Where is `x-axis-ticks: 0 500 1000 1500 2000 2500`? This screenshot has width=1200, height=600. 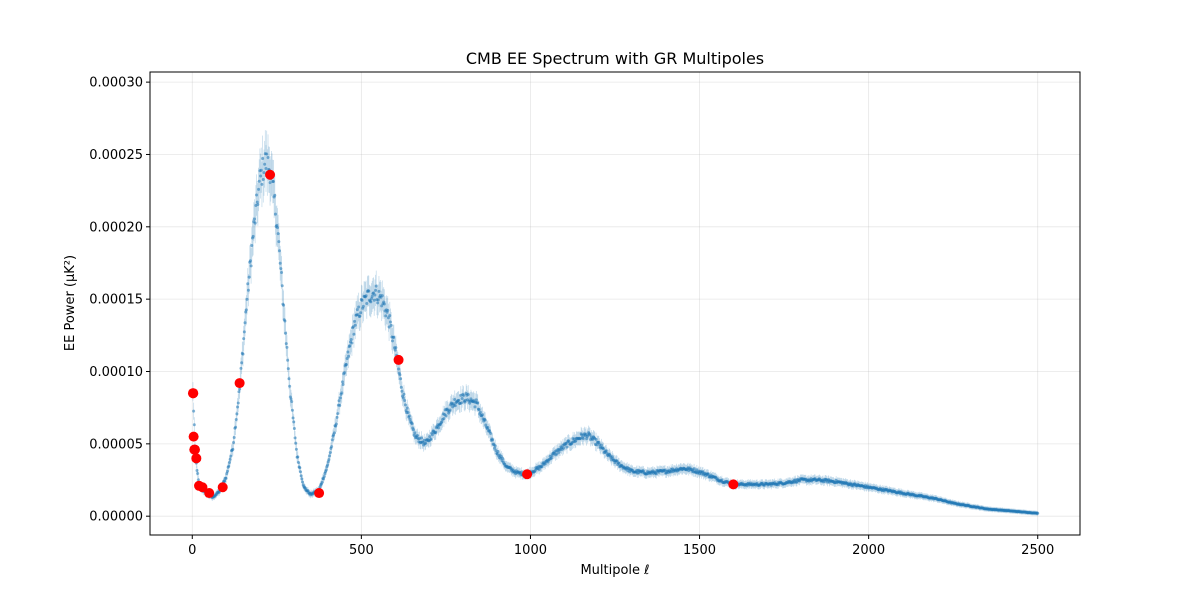 x-axis-ticks: 0 500 1000 1500 2000 2500 is located at coordinates (621, 546).